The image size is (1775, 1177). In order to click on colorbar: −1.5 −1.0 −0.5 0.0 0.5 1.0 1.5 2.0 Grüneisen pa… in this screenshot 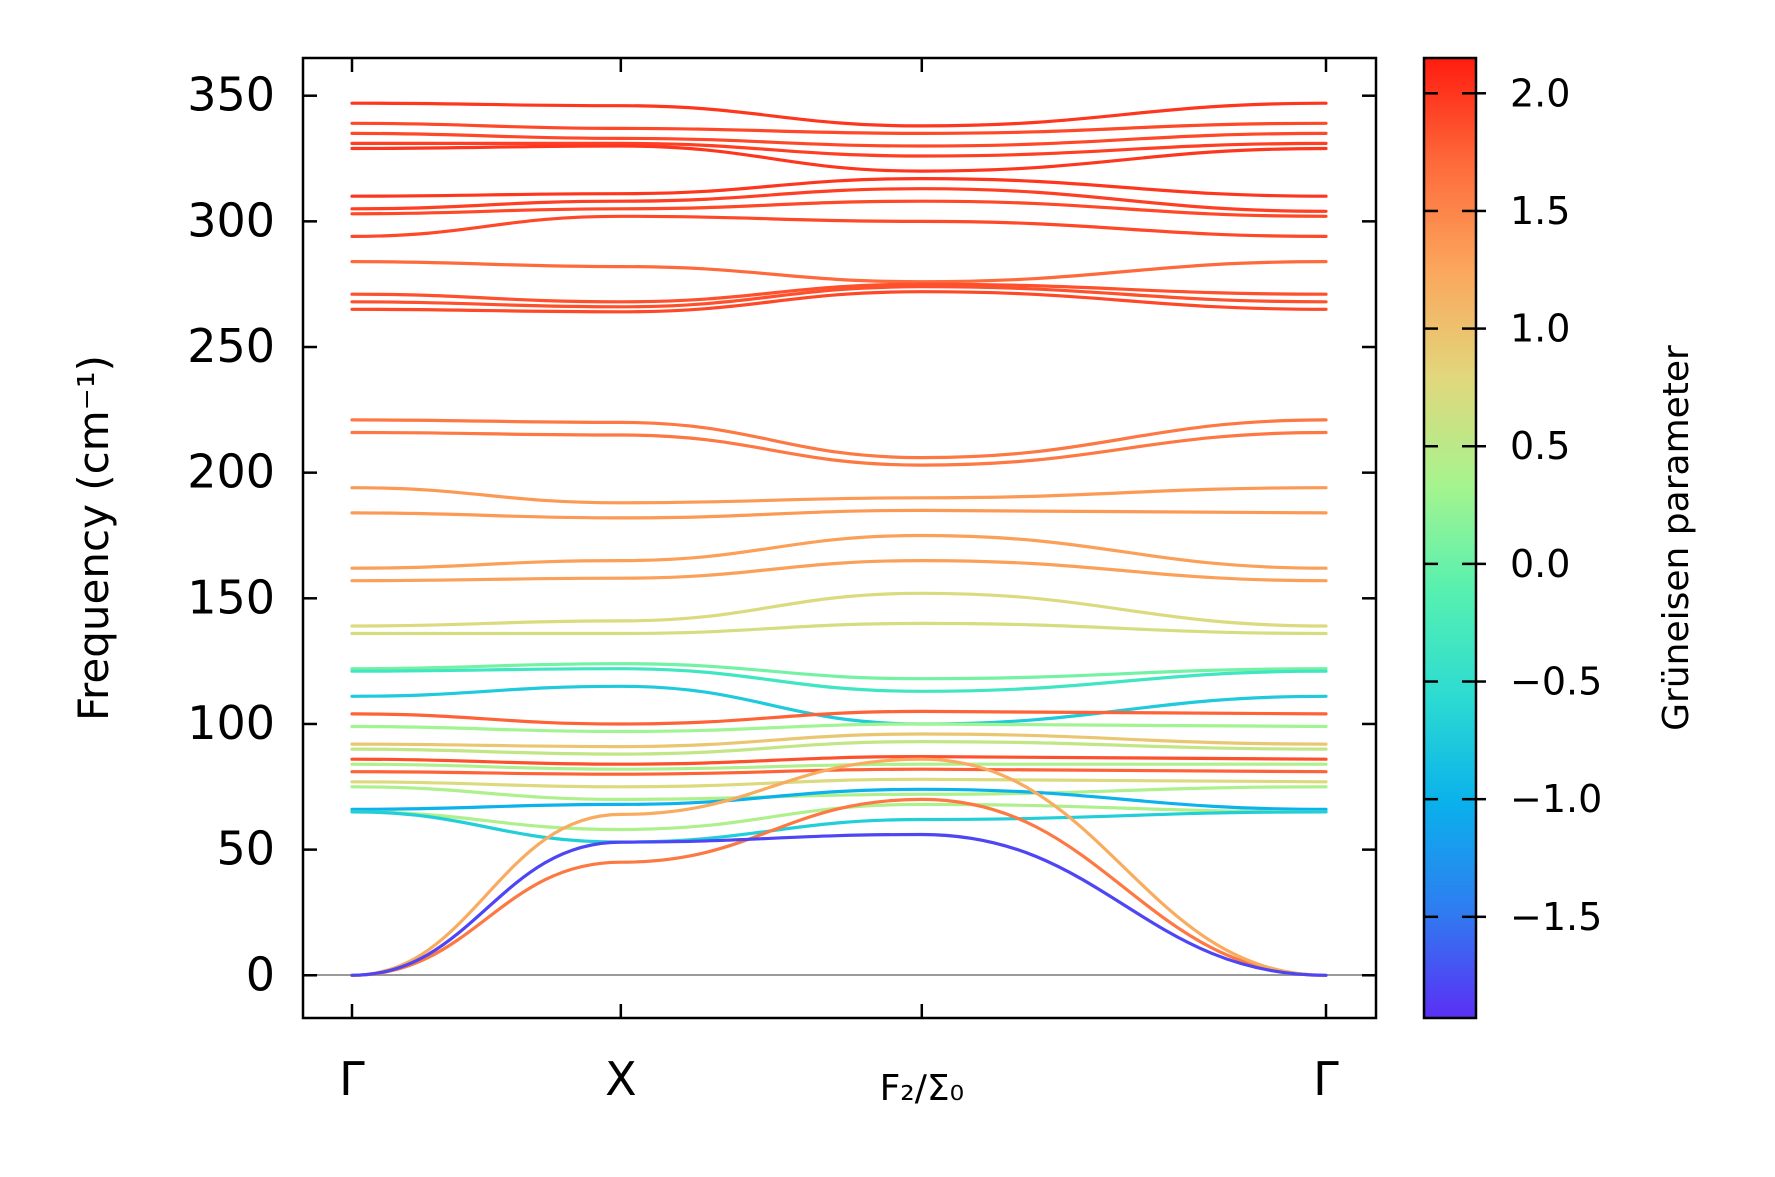, I will do `click(1559, 538)`.